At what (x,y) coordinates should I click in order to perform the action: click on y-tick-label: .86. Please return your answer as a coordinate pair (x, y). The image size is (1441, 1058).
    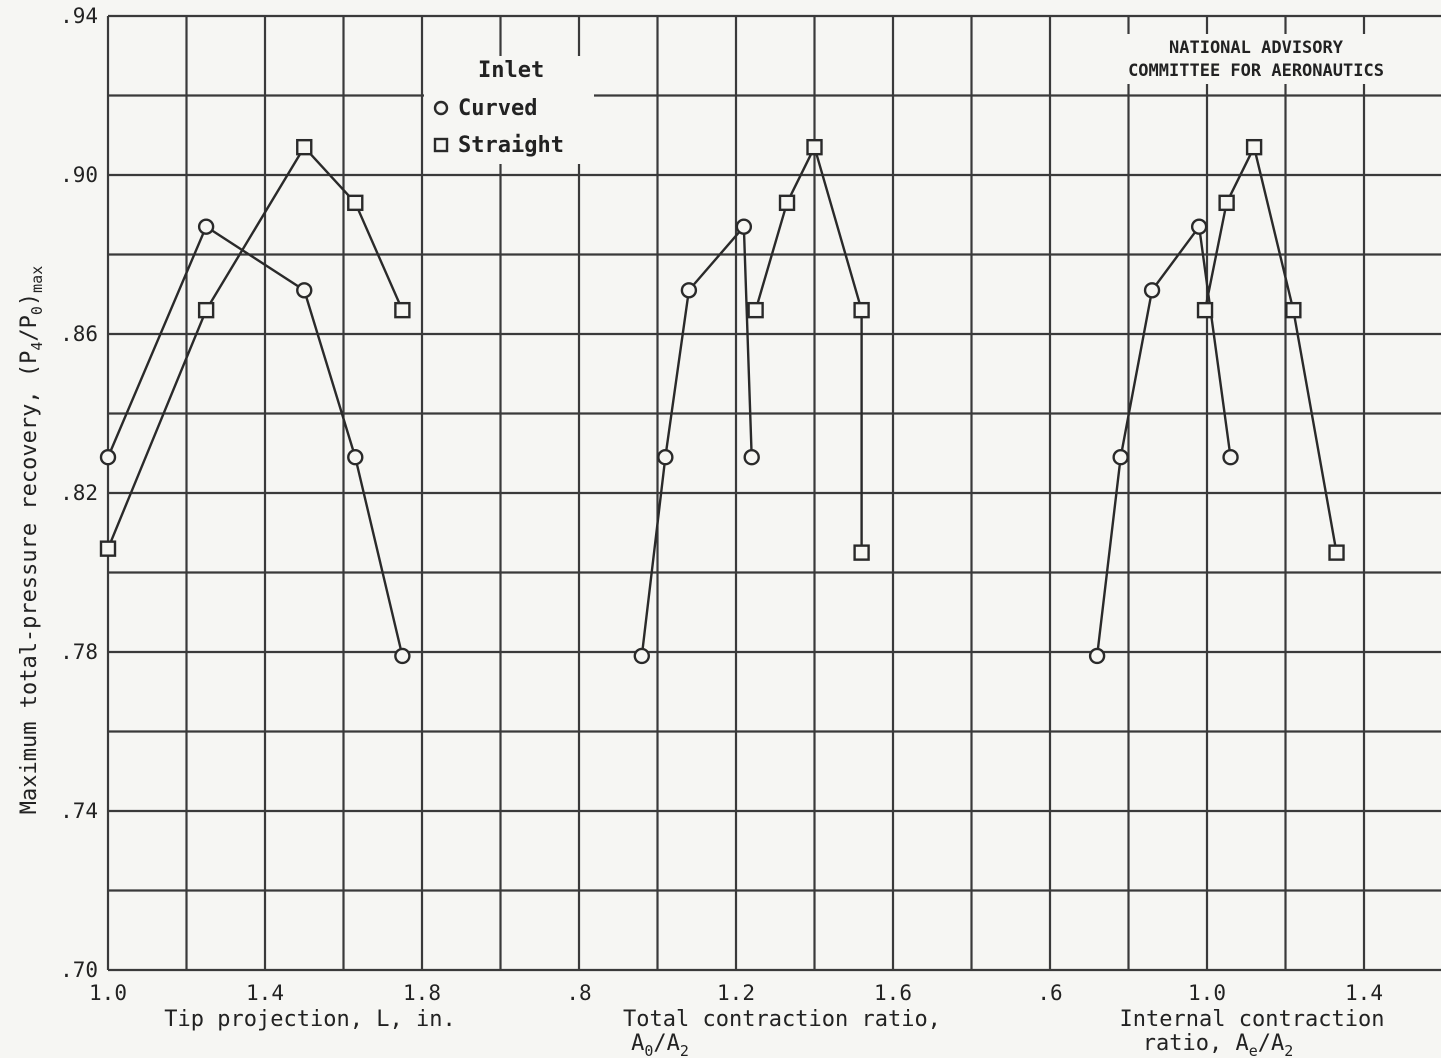
    Looking at the image, I should click on (79, 334).